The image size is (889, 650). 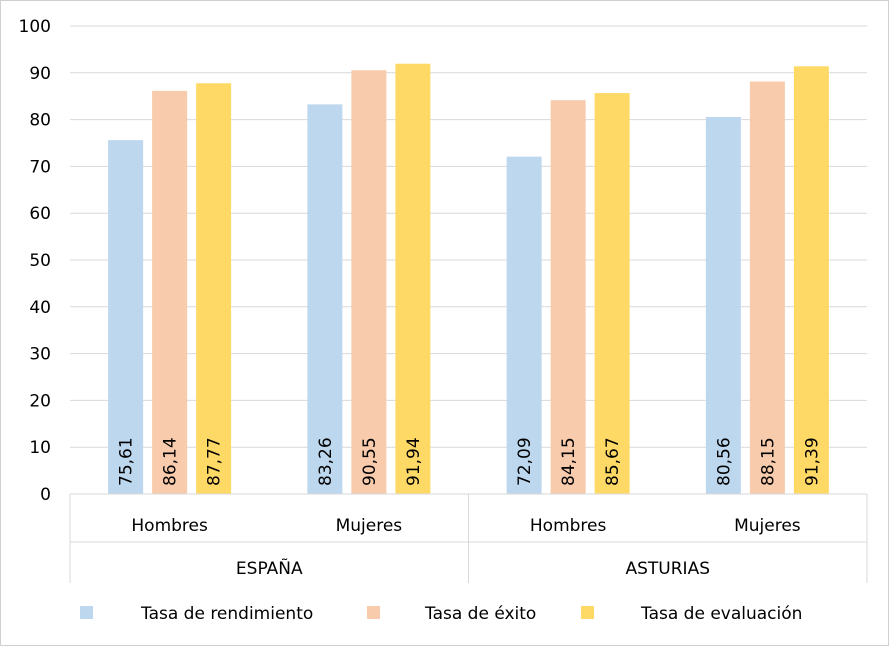 I want to click on data-label: 91,94, so click(x=414, y=461).